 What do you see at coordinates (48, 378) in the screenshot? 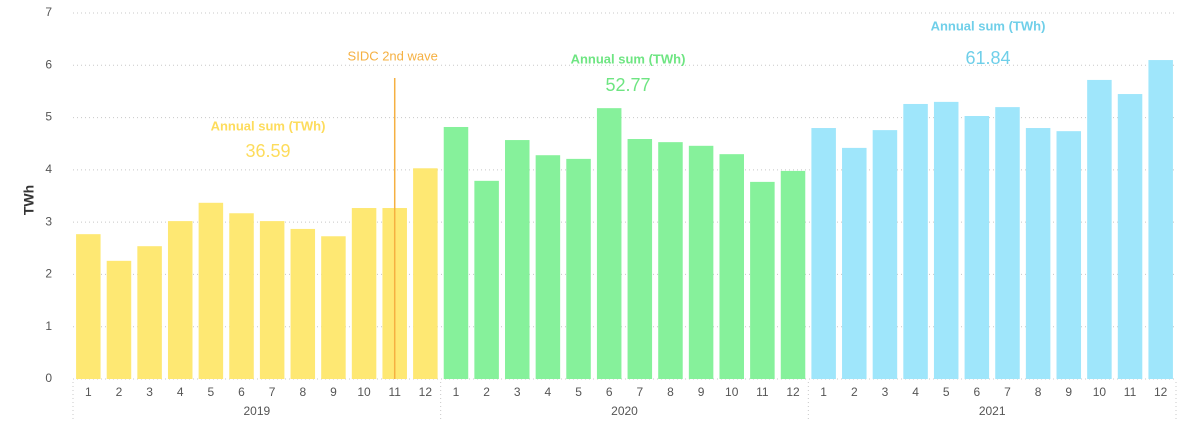
I see `y-tick-label: 0` at bounding box center [48, 378].